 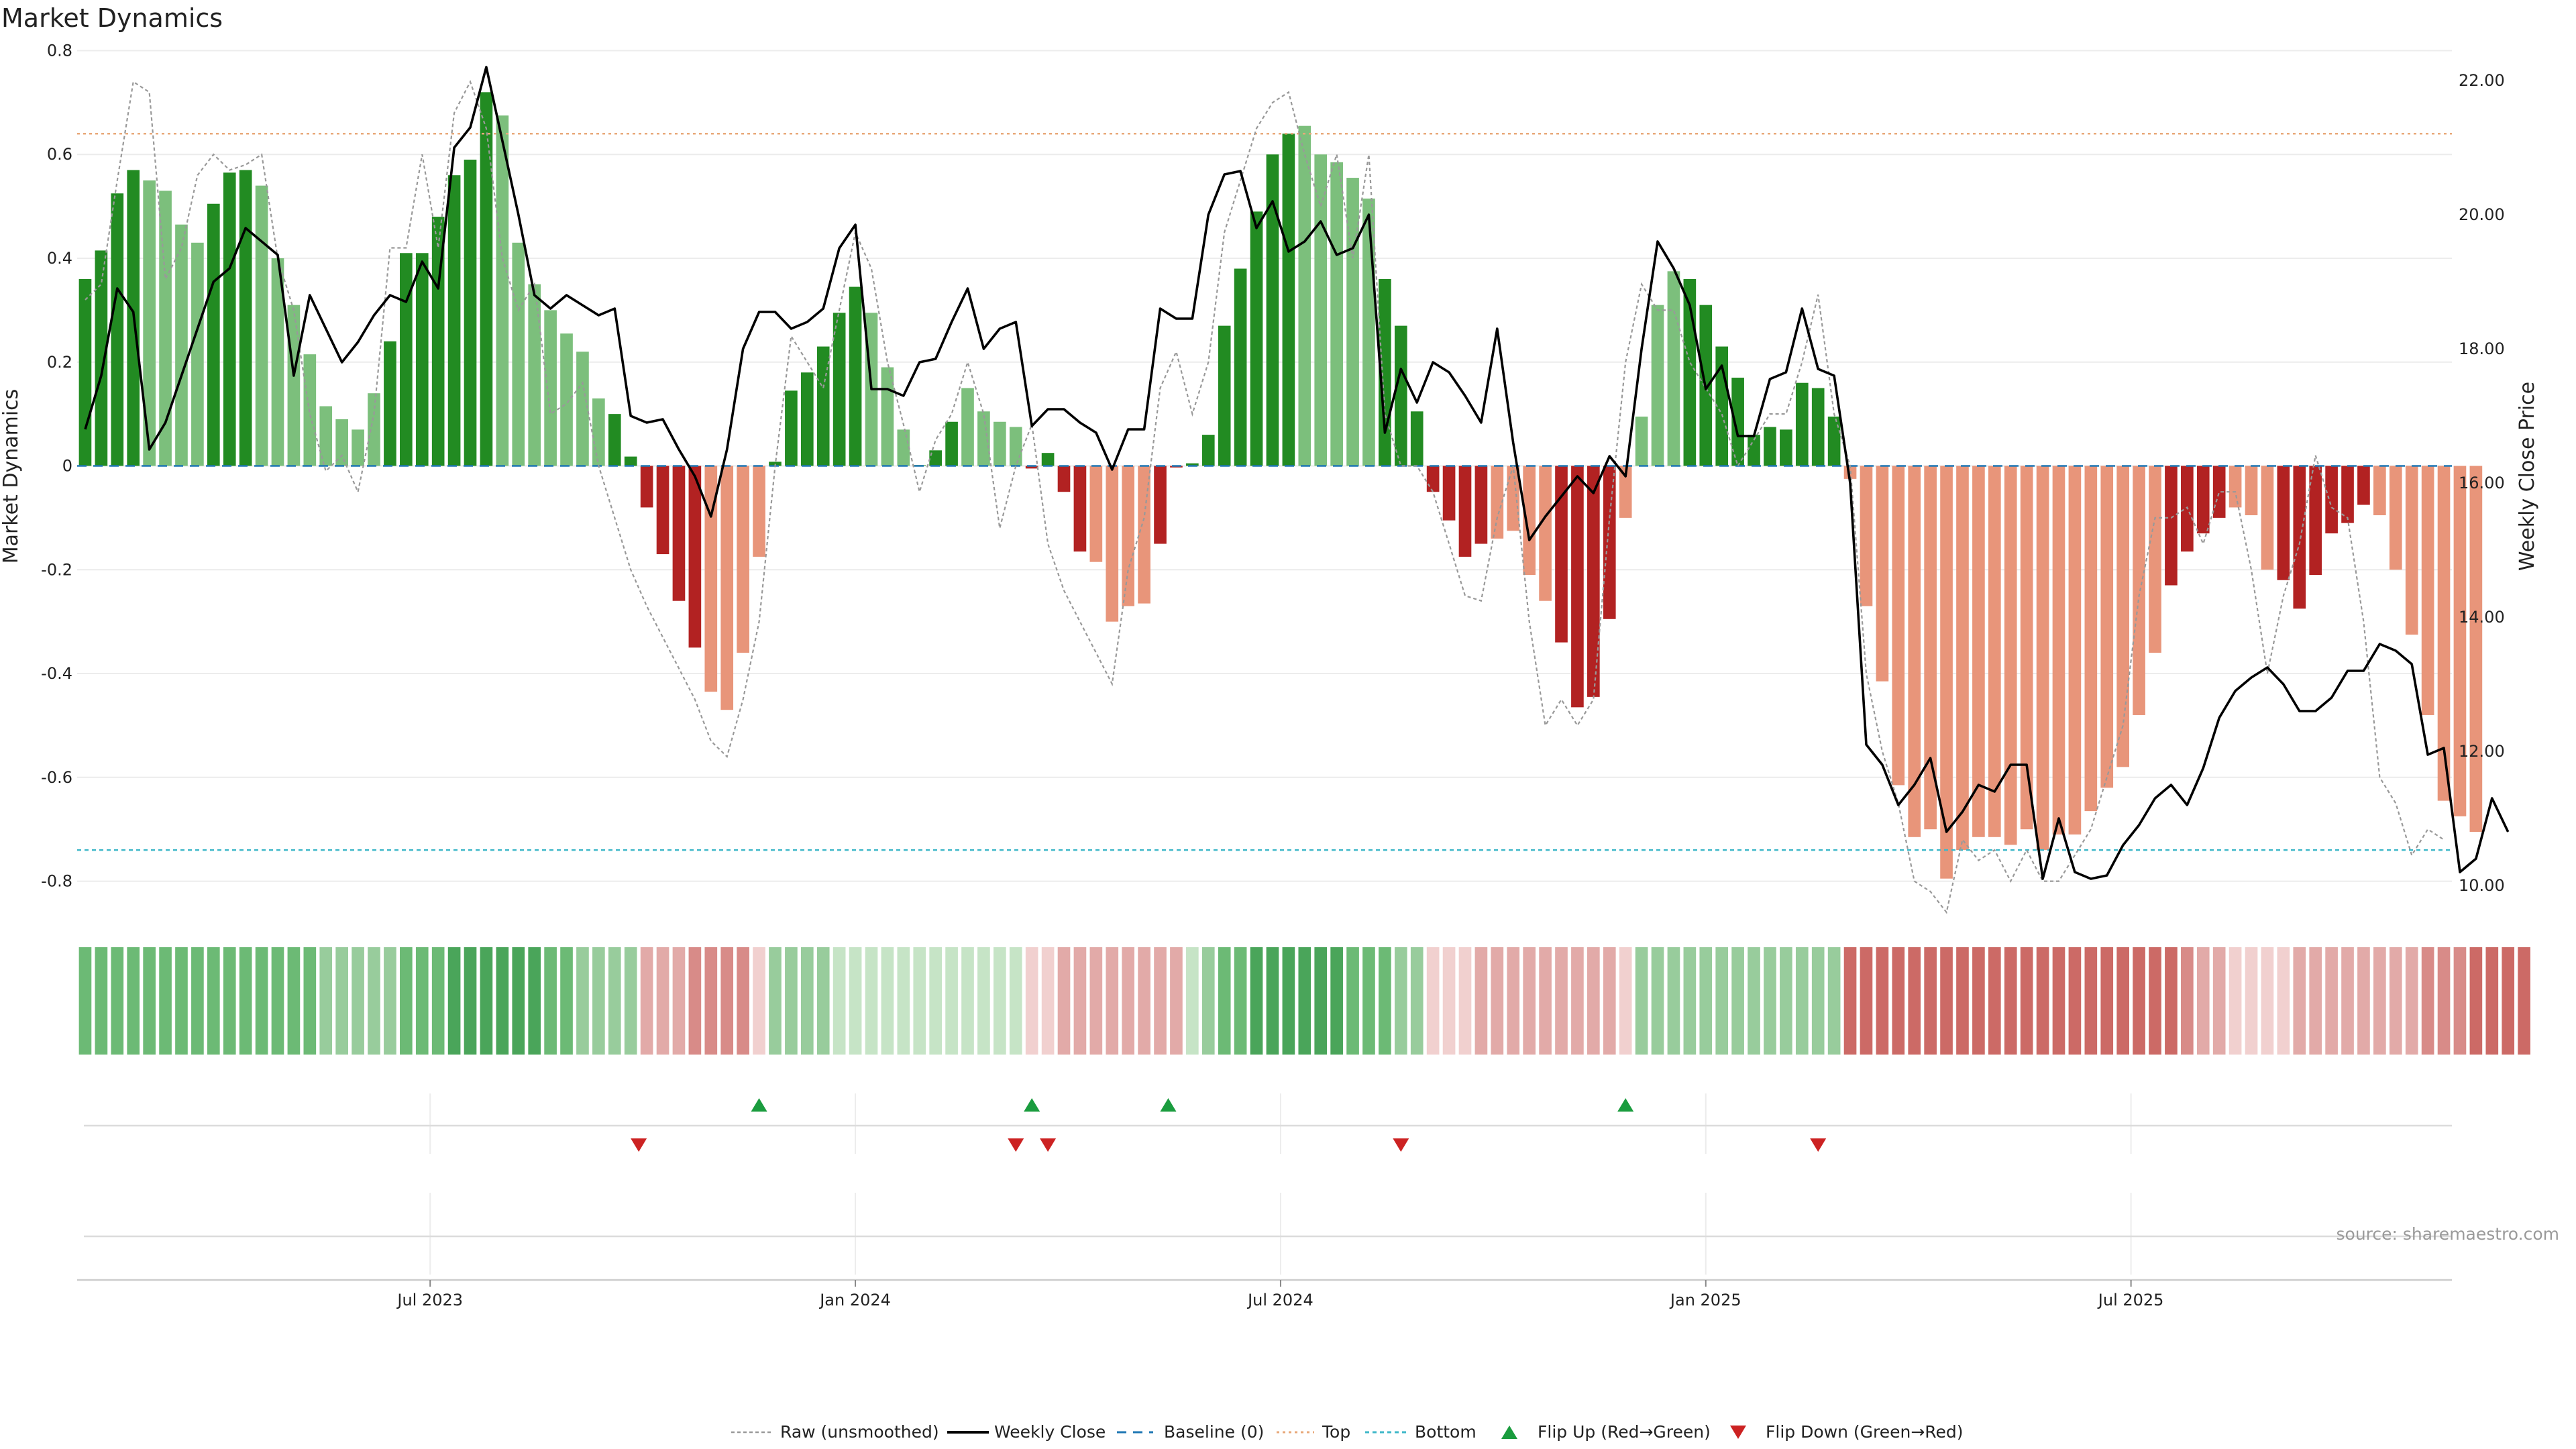 What do you see at coordinates (1264, 1294) in the screenshot?
I see `x-axis: Jul 2023 Jan 2024 Jul 2024 Jan 2025 Jul 2025` at bounding box center [1264, 1294].